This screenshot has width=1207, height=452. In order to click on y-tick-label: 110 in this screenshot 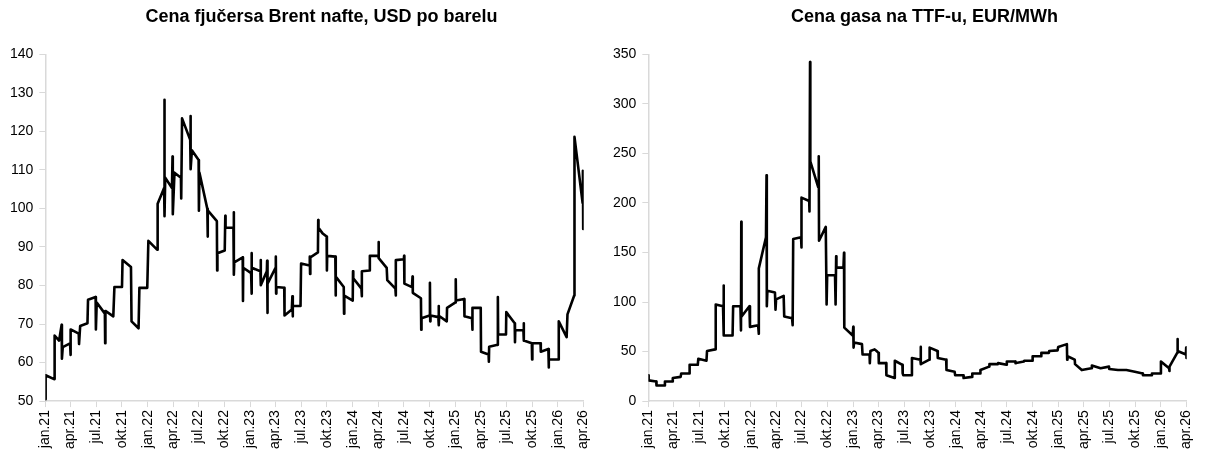, I will do `click(22, 168)`.